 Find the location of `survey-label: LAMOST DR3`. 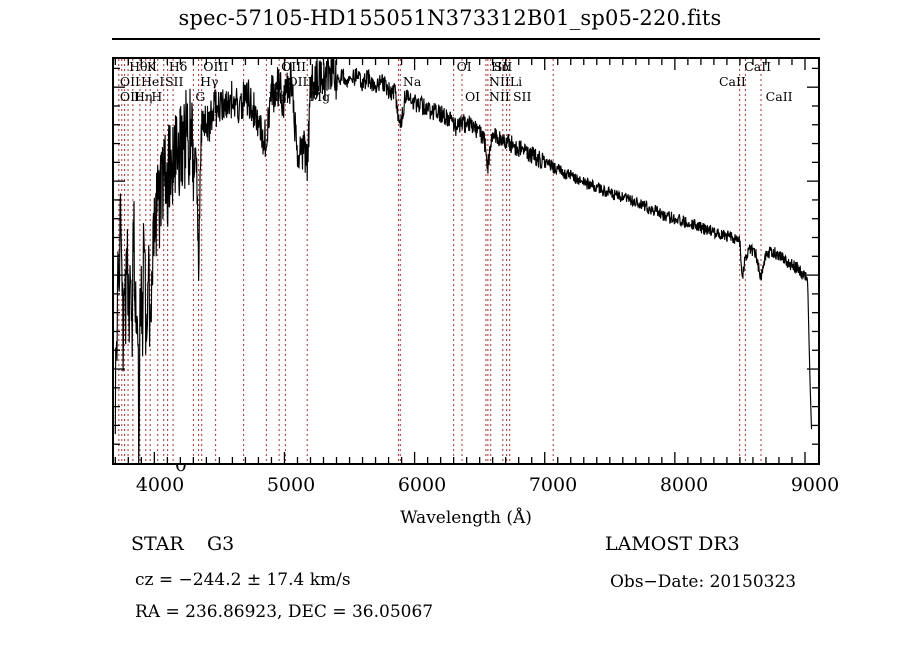

survey-label: LAMOST DR3 is located at coordinates (672, 544).